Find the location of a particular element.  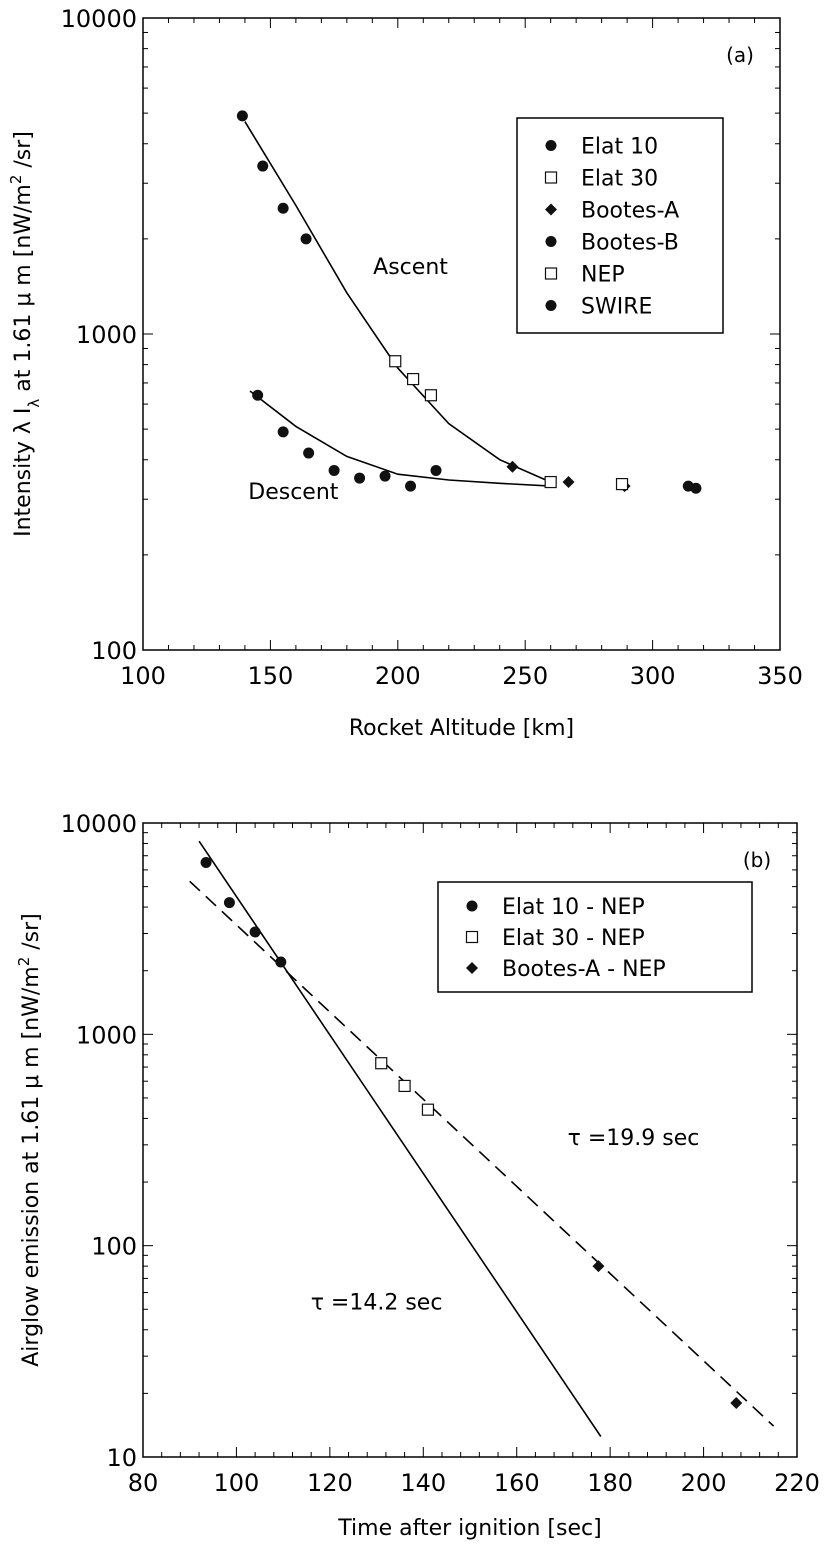

x-tick-label: 180 is located at coordinates (610, 1483).